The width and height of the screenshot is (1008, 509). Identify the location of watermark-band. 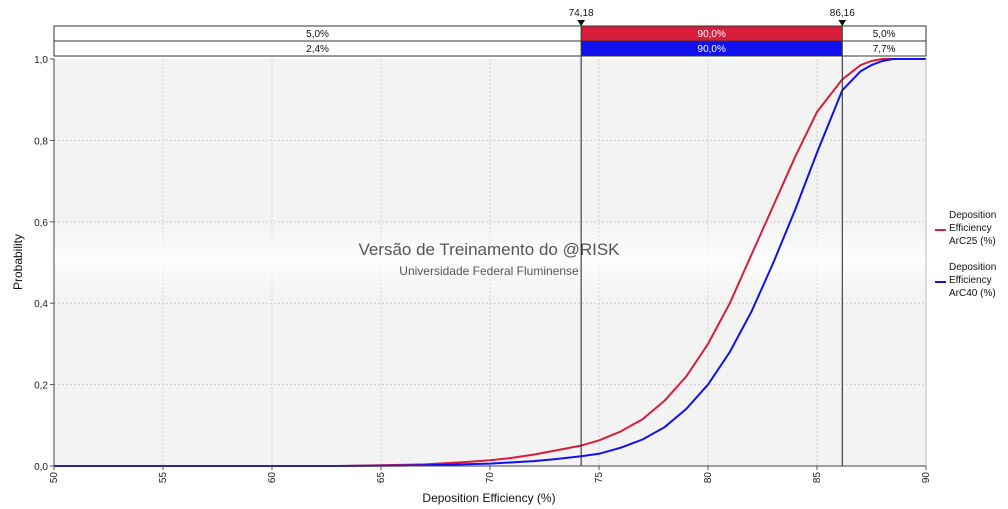
(490, 259).